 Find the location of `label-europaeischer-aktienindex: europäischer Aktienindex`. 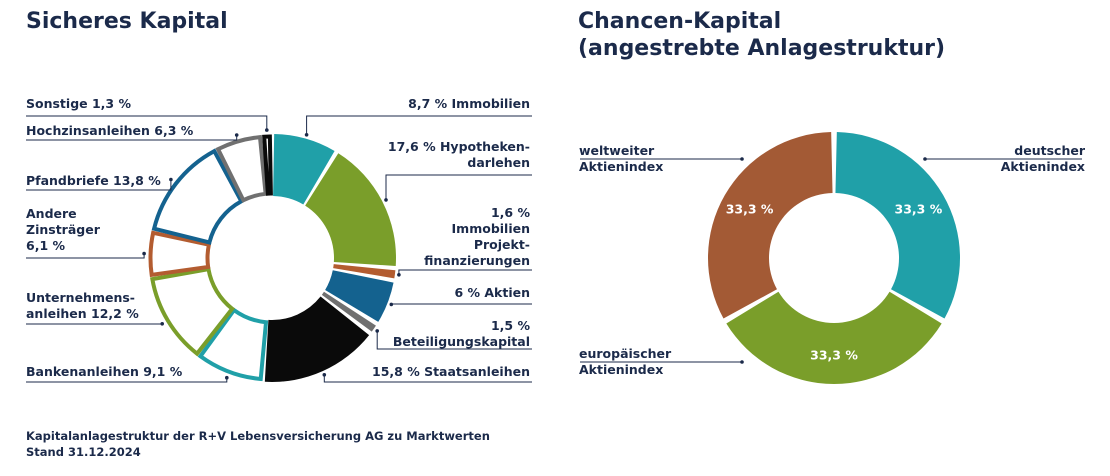

label-europaeischer-aktienindex: europäischer Aktienindex is located at coordinates (625, 362).